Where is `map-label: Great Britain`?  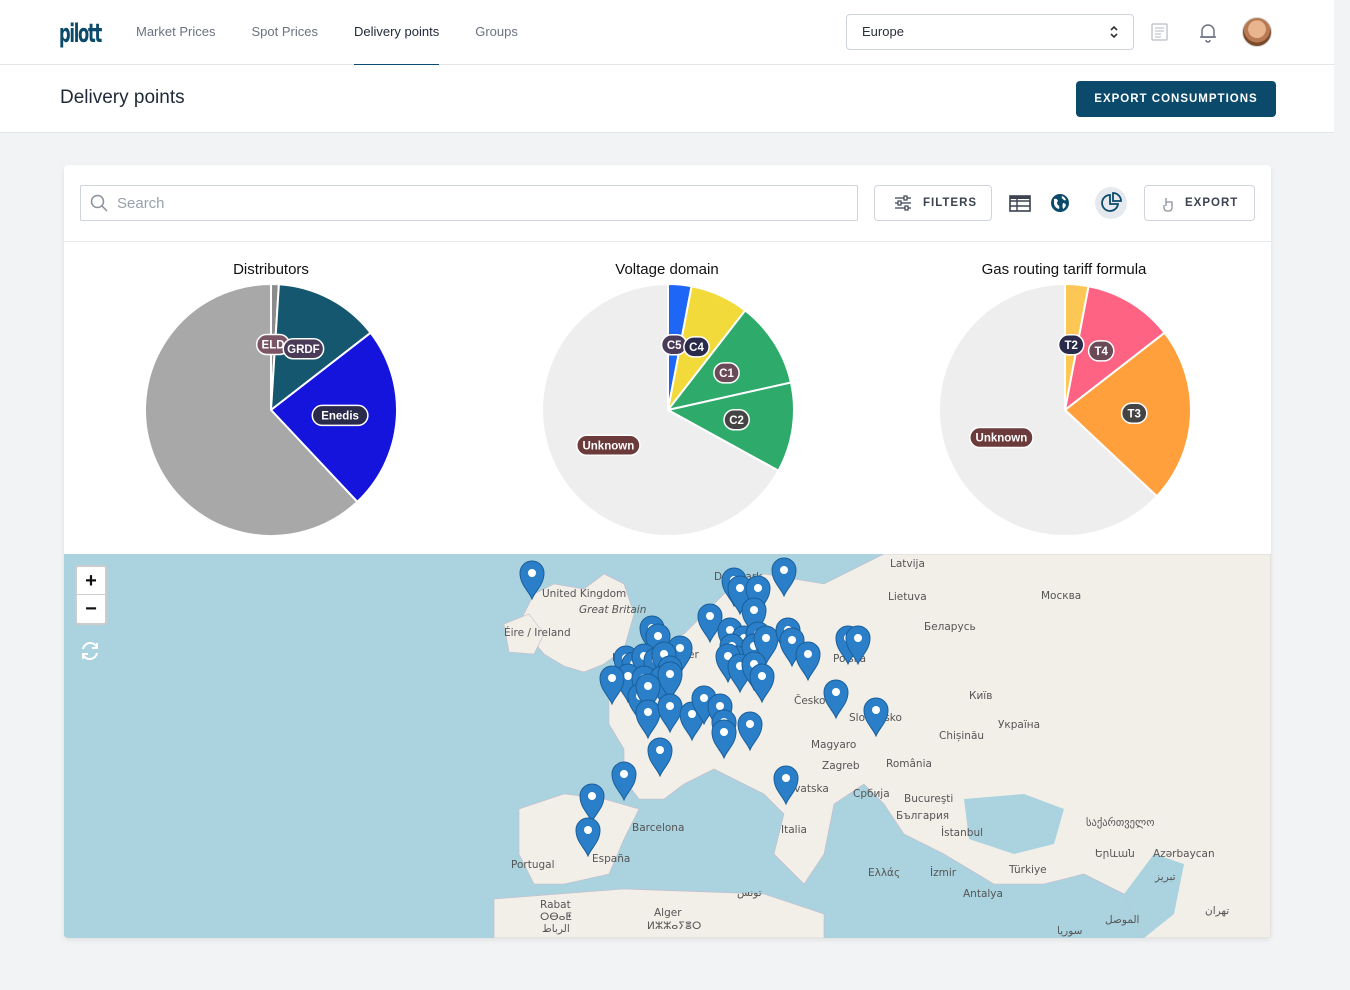
map-label: Great Britain is located at coordinates (612, 610).